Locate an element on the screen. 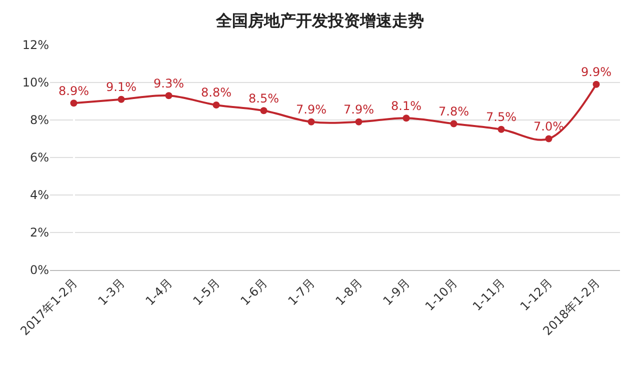 The width and height of the screenshot is (640, 365). y-tick-label: 12% is located at coordinates (35, 45).